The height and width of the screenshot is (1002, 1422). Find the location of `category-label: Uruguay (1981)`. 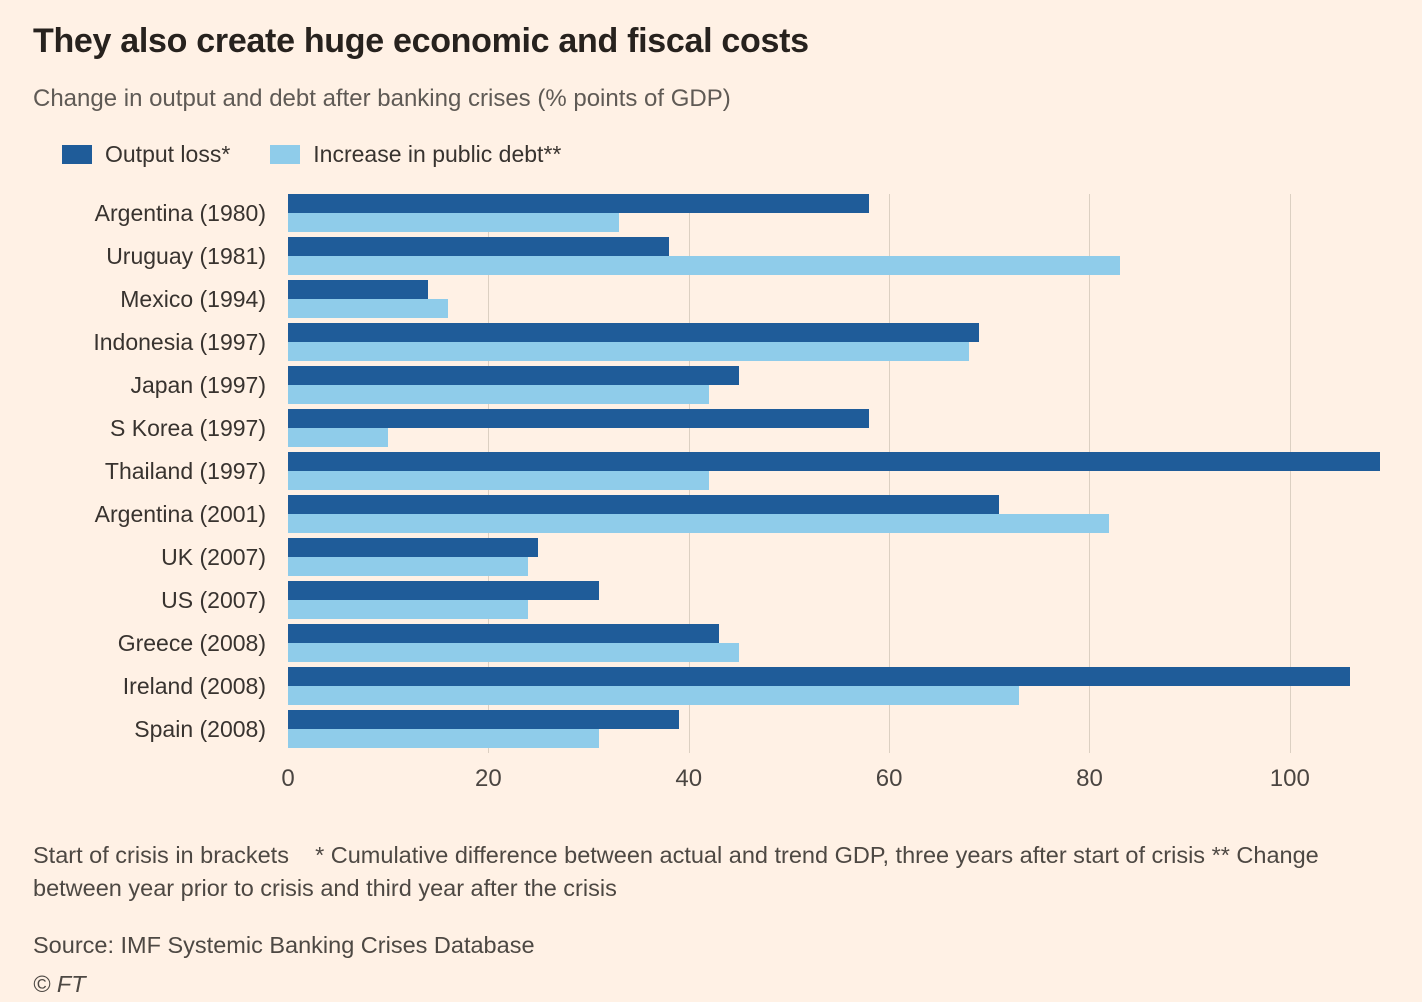

category-label: Uruguay (1981) is located at coordinates (186, 255).